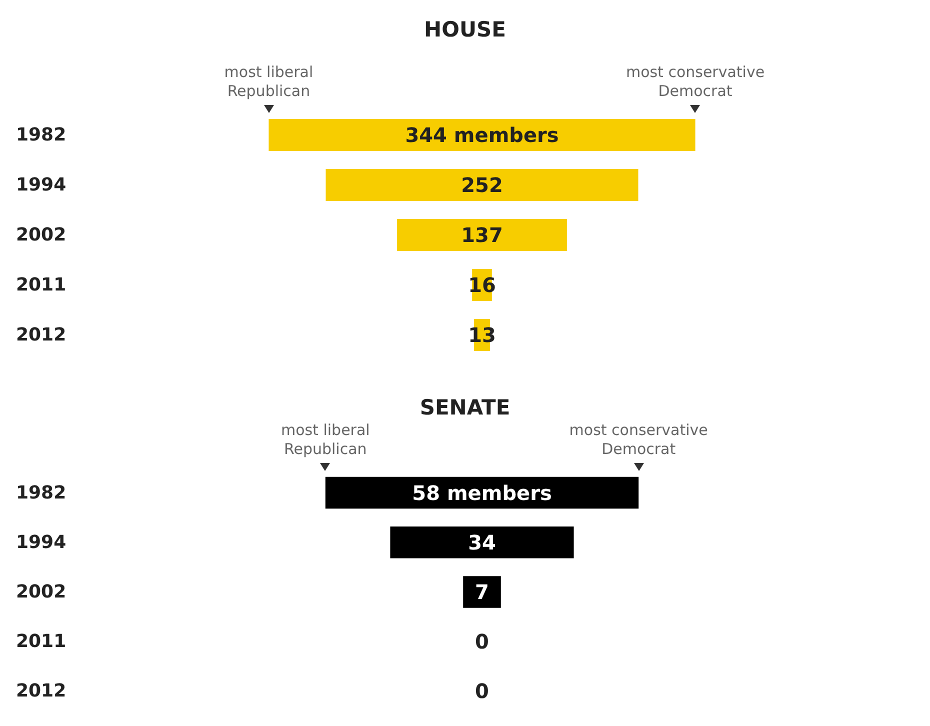  I want to click on data-label: 344 members, so click(482, 135).